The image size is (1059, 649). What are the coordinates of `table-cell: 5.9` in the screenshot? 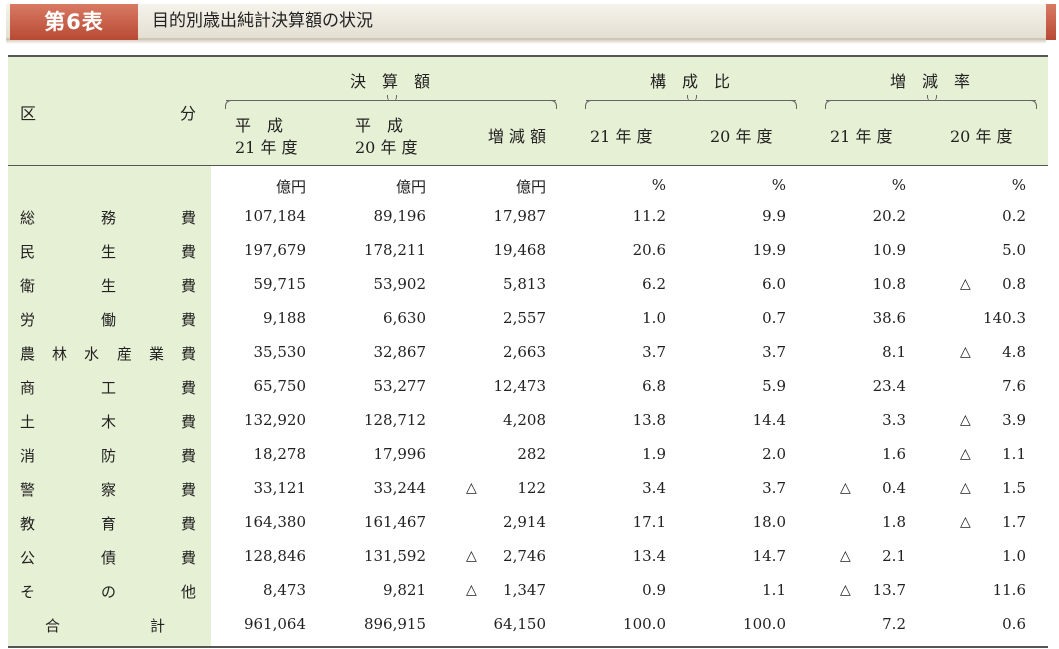 It's located at (774, 386).